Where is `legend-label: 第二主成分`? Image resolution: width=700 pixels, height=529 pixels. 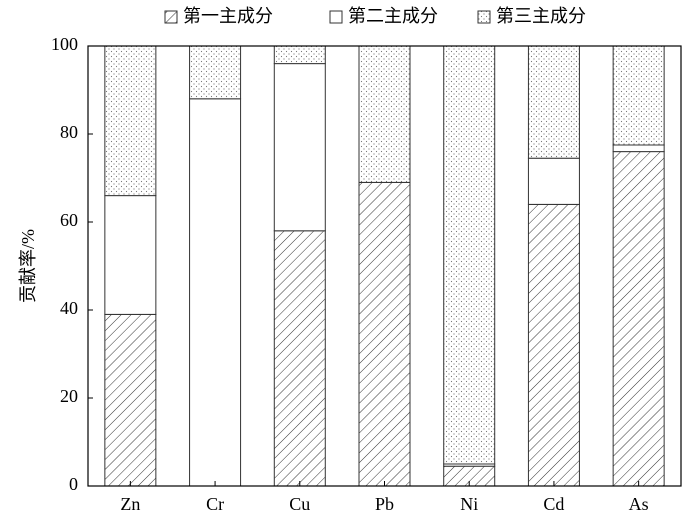 legend-label: 第二主成分 is located at coordinates (393, 16).